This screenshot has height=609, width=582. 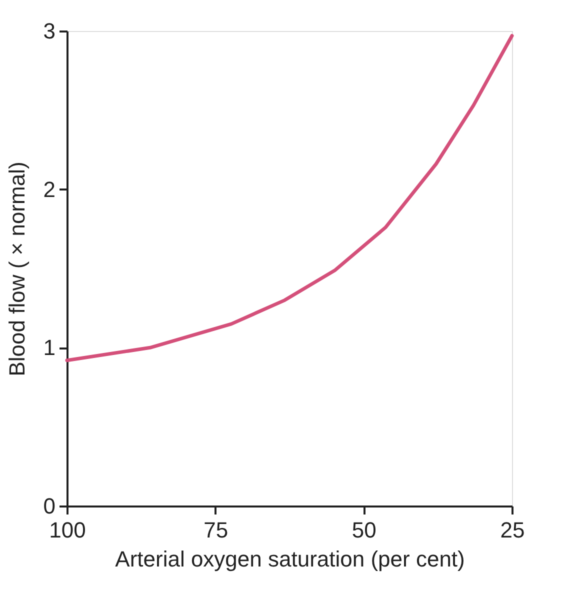 What do you see at coordinates (512, 530) in the screenshot?
I see `x-tick-label: 25` at bounding box center [512, 530].